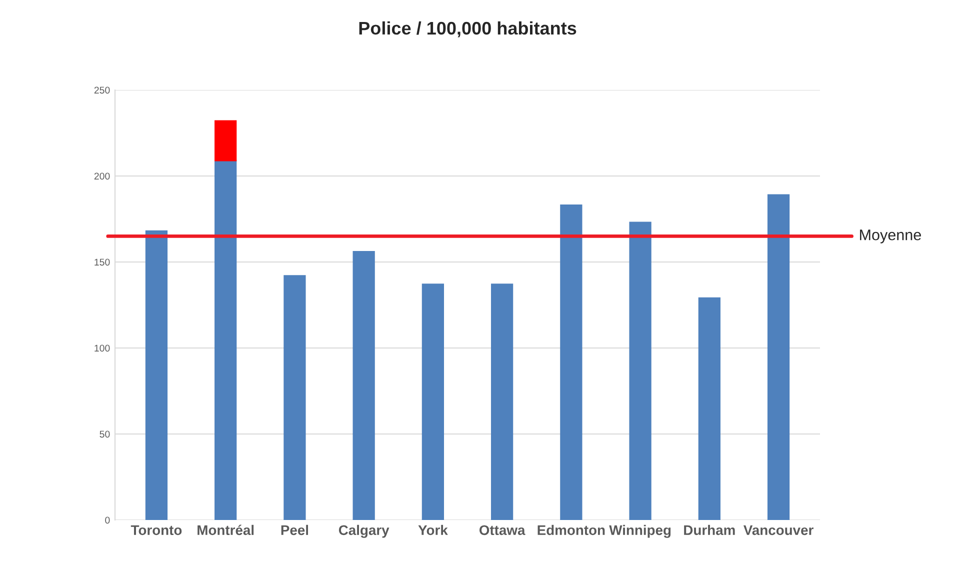 This screenshot has height=574, width=980. I want to click on x-tick-label: Durham, so click(709, 530).